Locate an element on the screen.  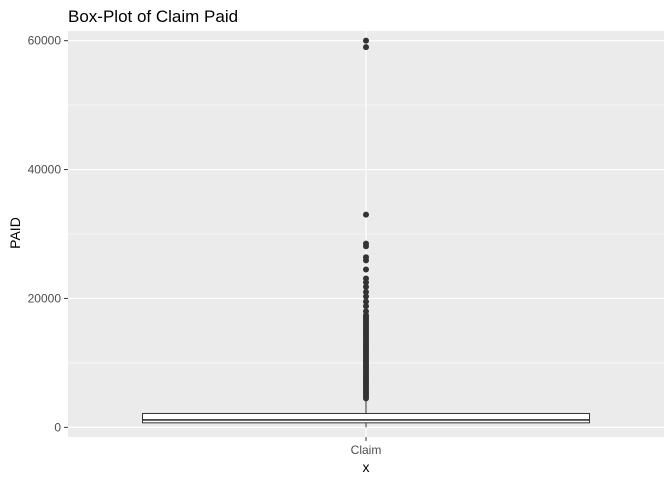
outlier-points is located at coordinates (366, 219).